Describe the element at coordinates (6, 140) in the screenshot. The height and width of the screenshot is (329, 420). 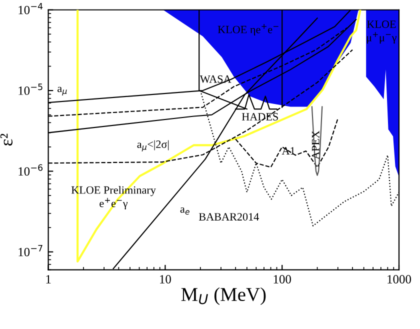
I see `y-axis-title: ε²` at that location.